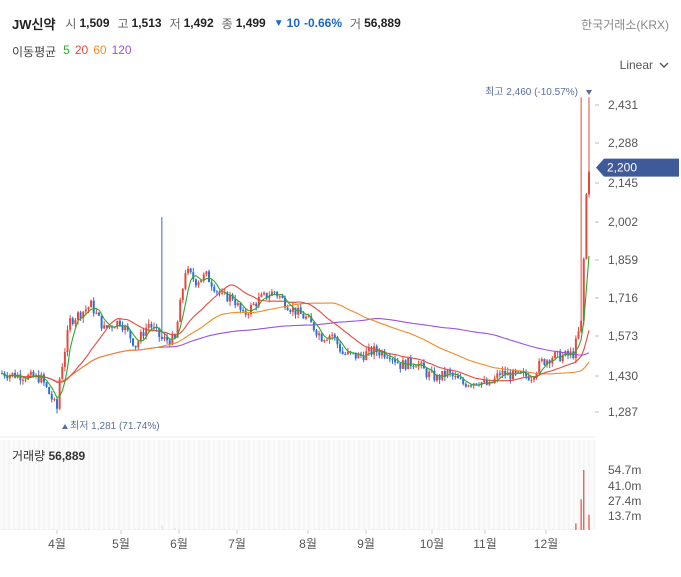  Describe the element at coordinates (100, 50) in the screenshot. I see `ma-60: 60` at that location.